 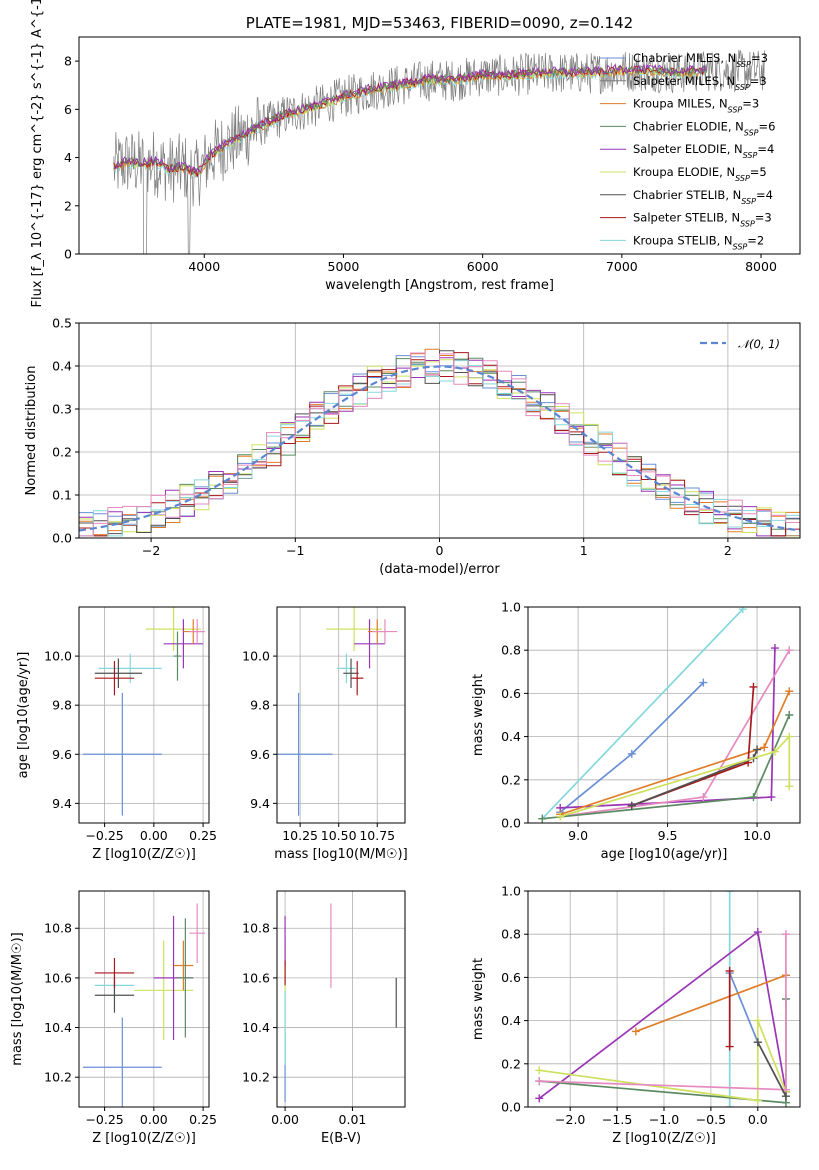 What do you see at coordinates (260, 754) in the screenshot?
I see `y-tick-label: 9.6` at bounding box center [260, 754].